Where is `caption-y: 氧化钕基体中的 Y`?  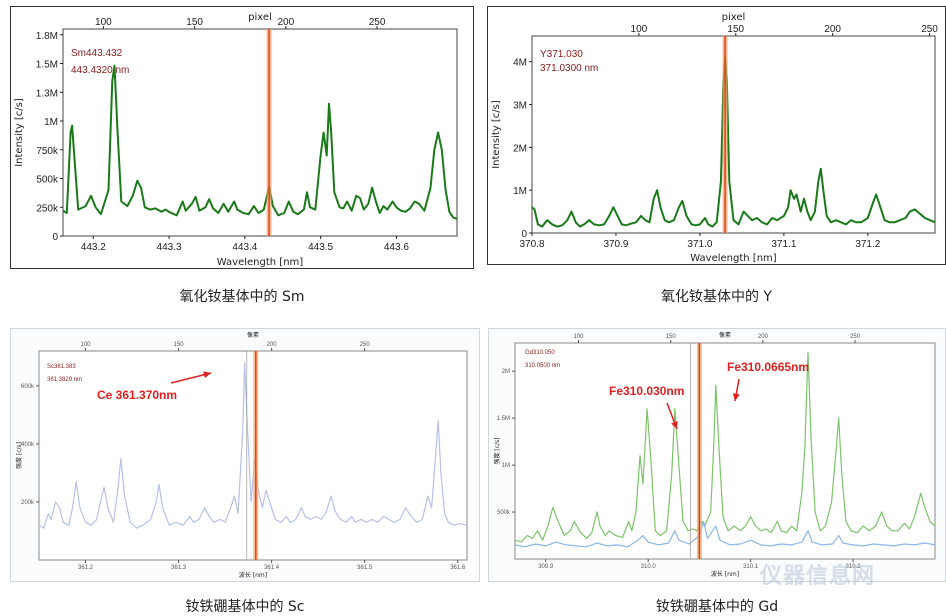 caption-y: 氧化钕基体中的 Y is located at coordinates (716, 297).